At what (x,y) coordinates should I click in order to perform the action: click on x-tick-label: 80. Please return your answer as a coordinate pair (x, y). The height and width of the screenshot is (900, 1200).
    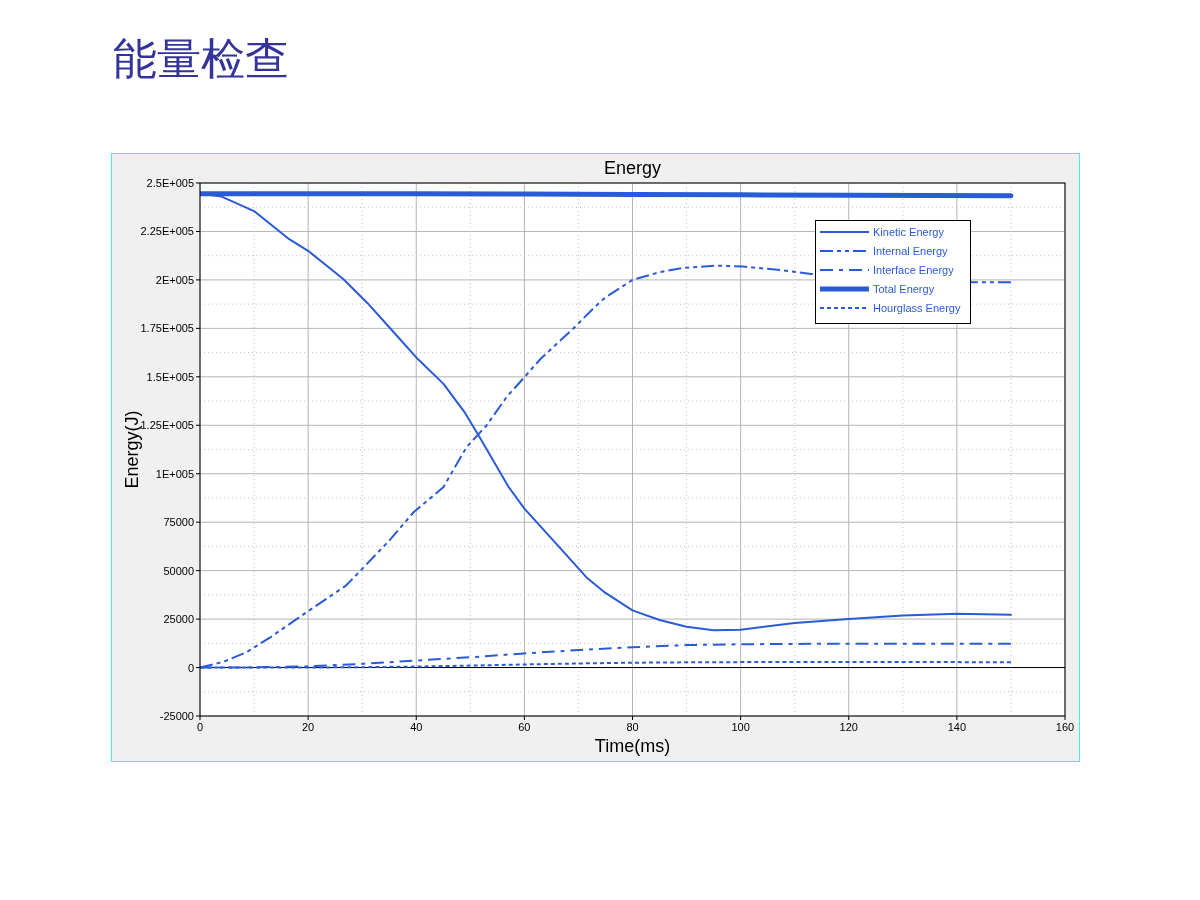
    Looking at the image, I should click on (632, 727).